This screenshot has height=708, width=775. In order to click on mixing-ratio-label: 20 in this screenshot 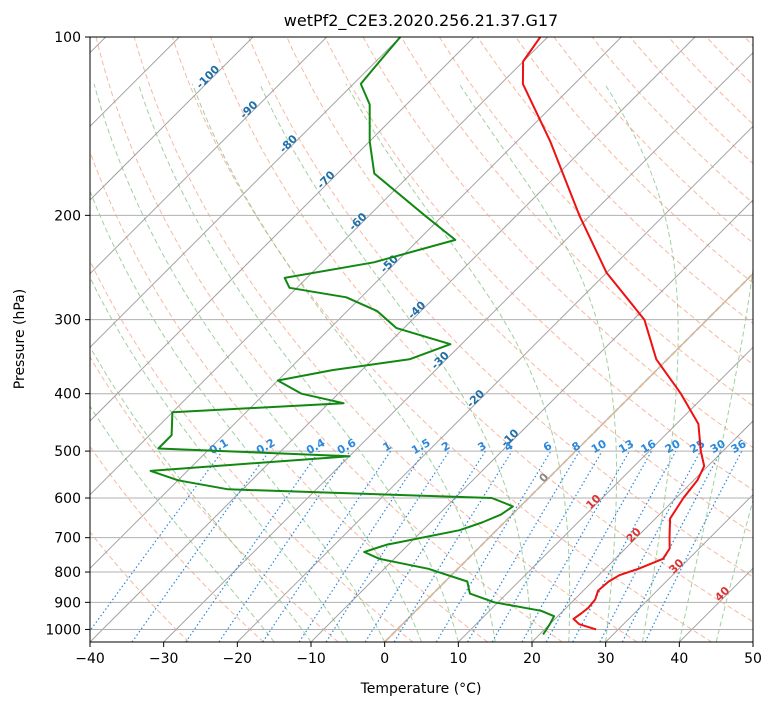, I will do `click(673, 446)`.